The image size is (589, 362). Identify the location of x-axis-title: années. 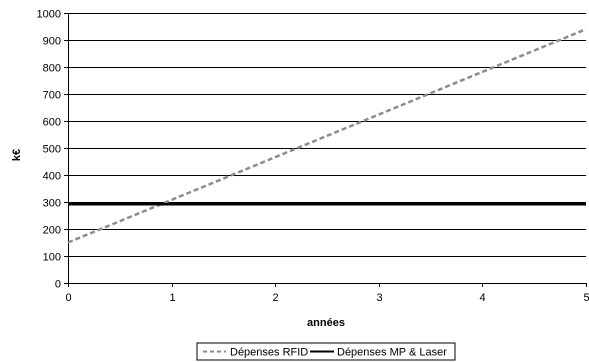
(326, 323).